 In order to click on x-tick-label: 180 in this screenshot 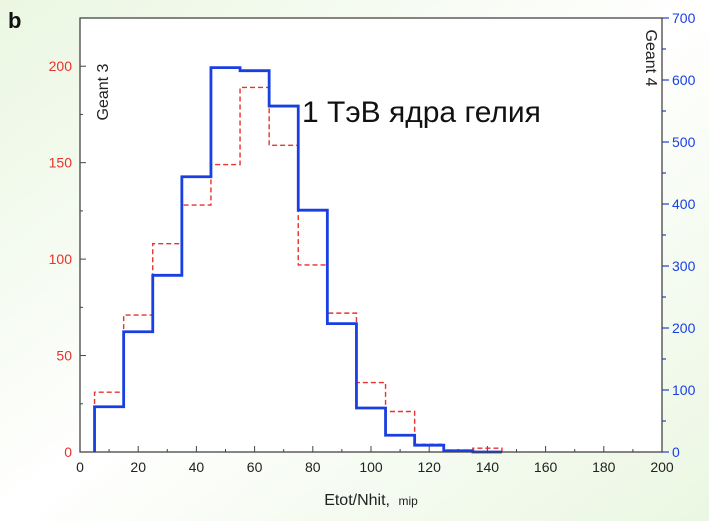, I will do `click(604, 467)`.